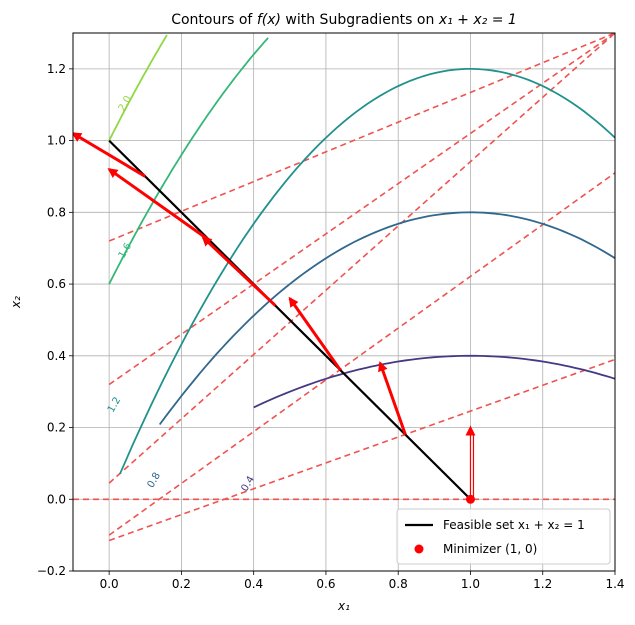 The width and height of the screenshot is (635, 625). Describe the element at coordinates (56, 212) in the screenshot. I see `y-tick-label-5: 0.8` at that location.